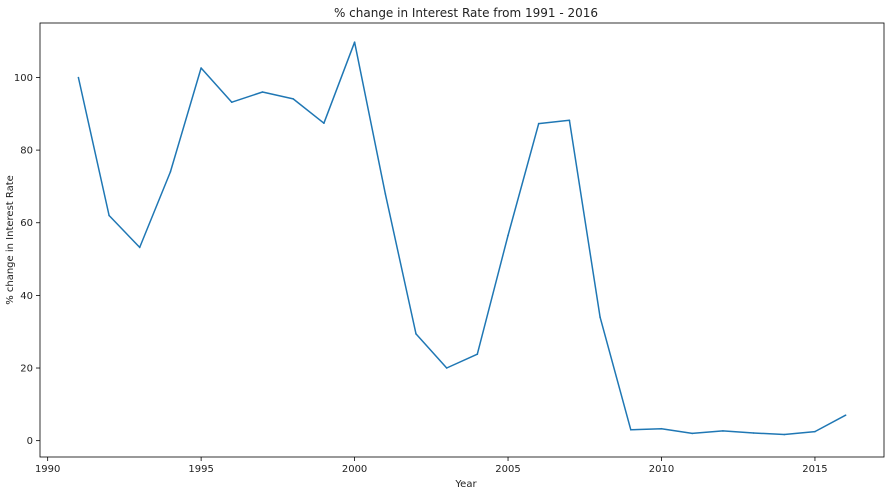 The image size is (894, 500). What do you see at coordinates (814, 469) in the screenshot?
I see `x-tick-label: 2015` at bounding box center [814, 469].